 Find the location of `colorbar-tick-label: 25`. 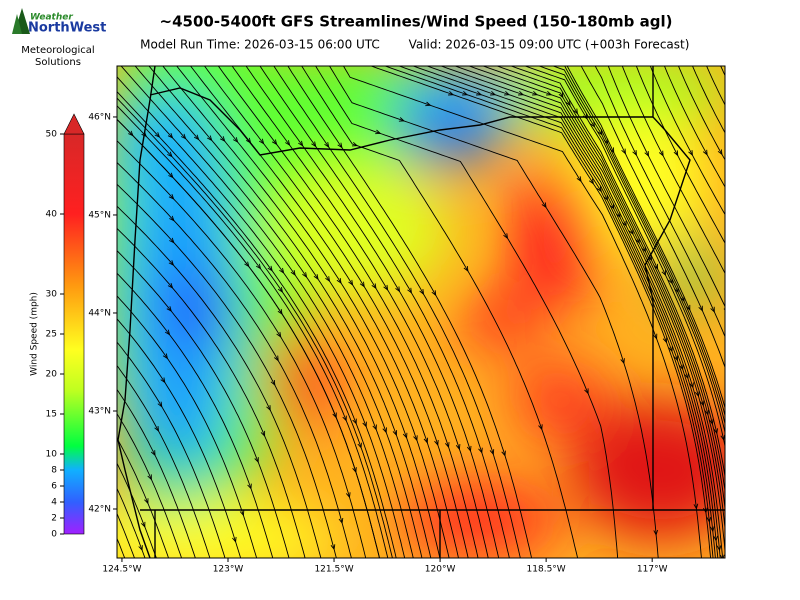

colorbar-tick-label: 25 is located at coordinates (51, 335).